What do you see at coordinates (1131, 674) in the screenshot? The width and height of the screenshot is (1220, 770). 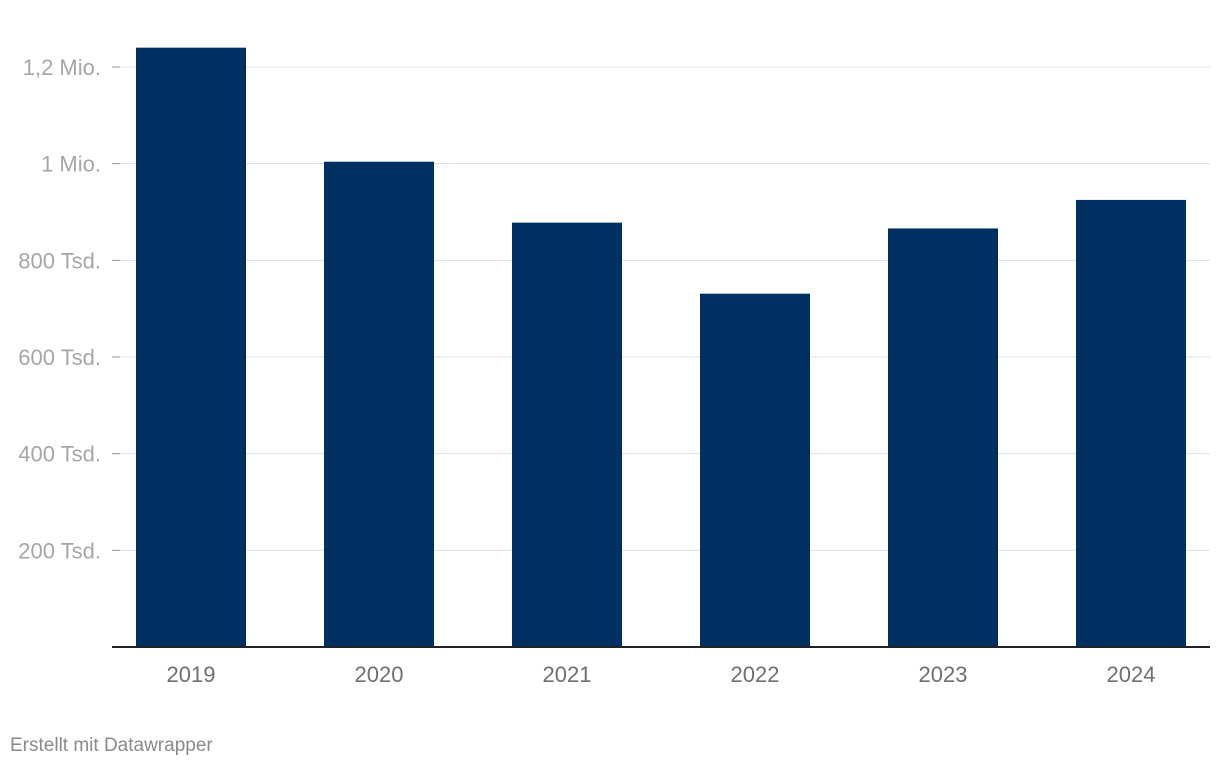 I see `x-tick-label: 2024` at bounding box center [1131, 674].